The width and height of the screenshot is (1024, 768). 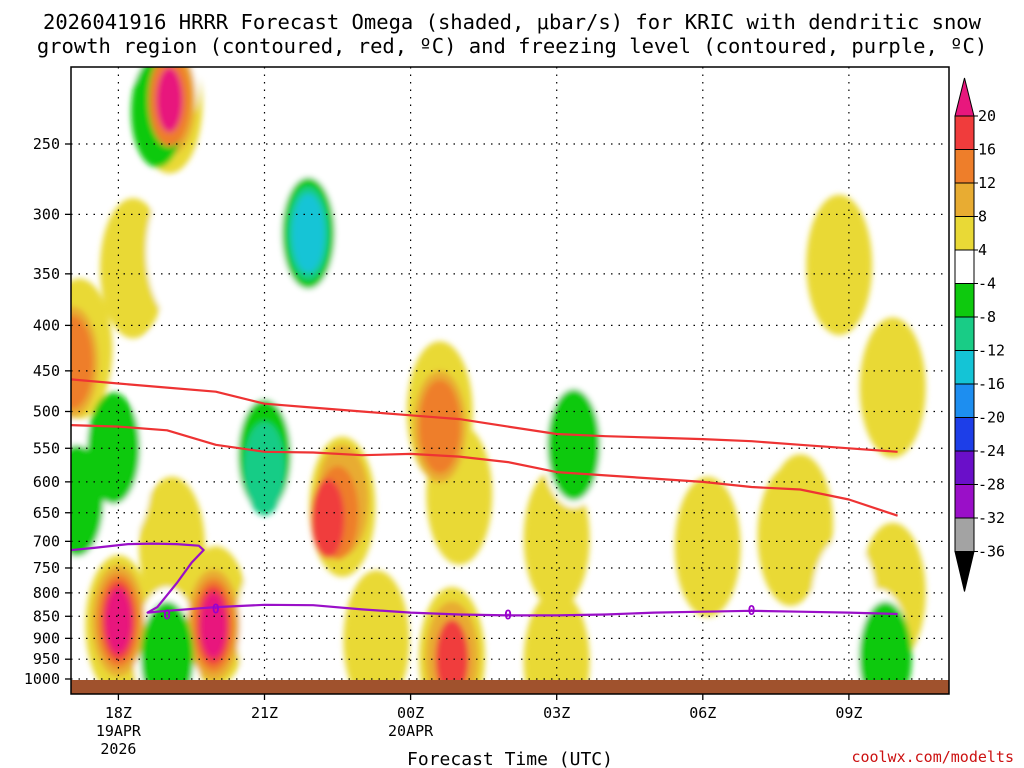 What do you see at coordinates (264, 713) in the screenshot?
I see `x-tick-label-21Z: 21Z` at bounding box center [264, 713].